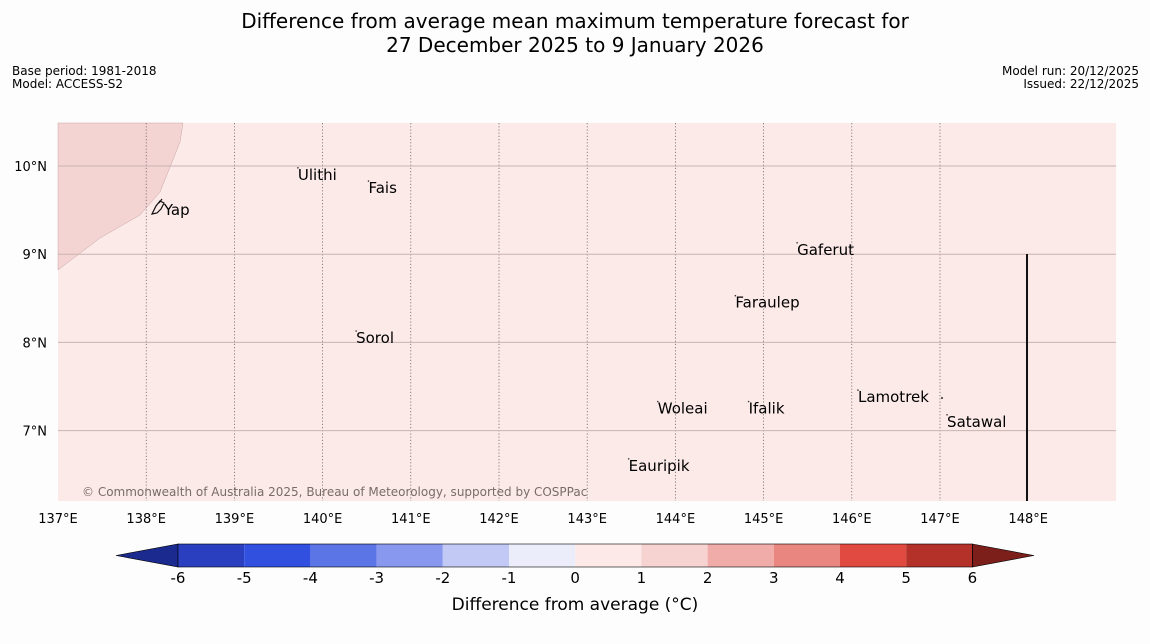 This screenshot has height=644, width=1150. What do you see at coordinates (764, 519) in the screenshot?
I see `longitude-tick-label: 145°E` at bounding box center [764, 519].